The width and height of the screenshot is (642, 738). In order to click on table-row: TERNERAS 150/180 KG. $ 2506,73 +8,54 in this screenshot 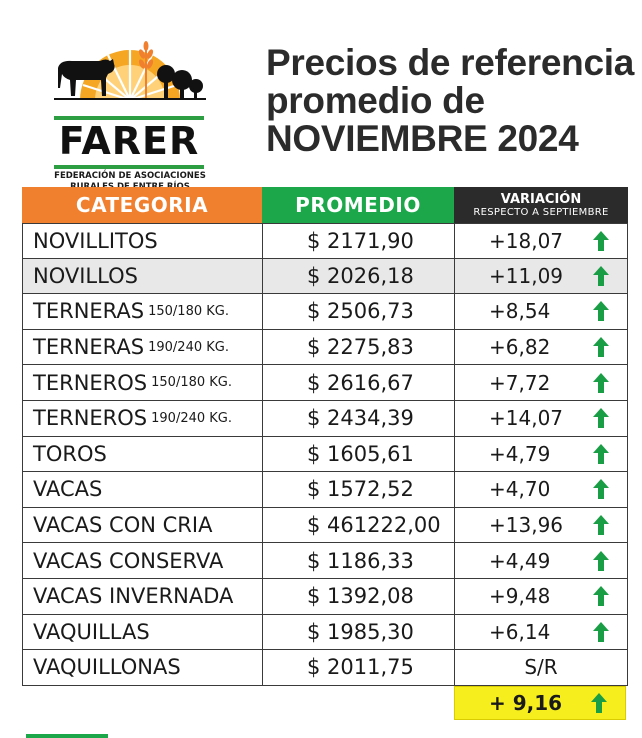, I will do `click(325, 312)`.